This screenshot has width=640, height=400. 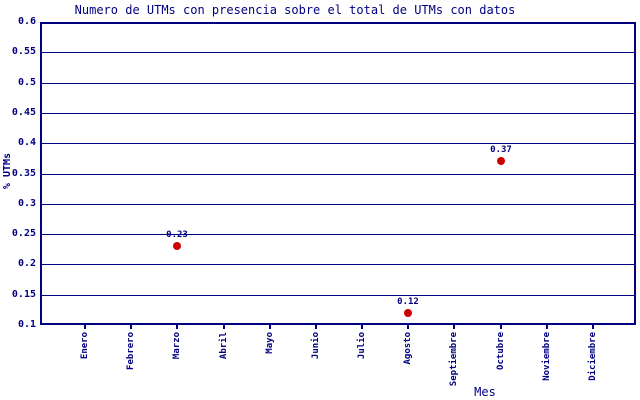 I want to click on x-tick-label: Julio, so click(x=362, y=346).